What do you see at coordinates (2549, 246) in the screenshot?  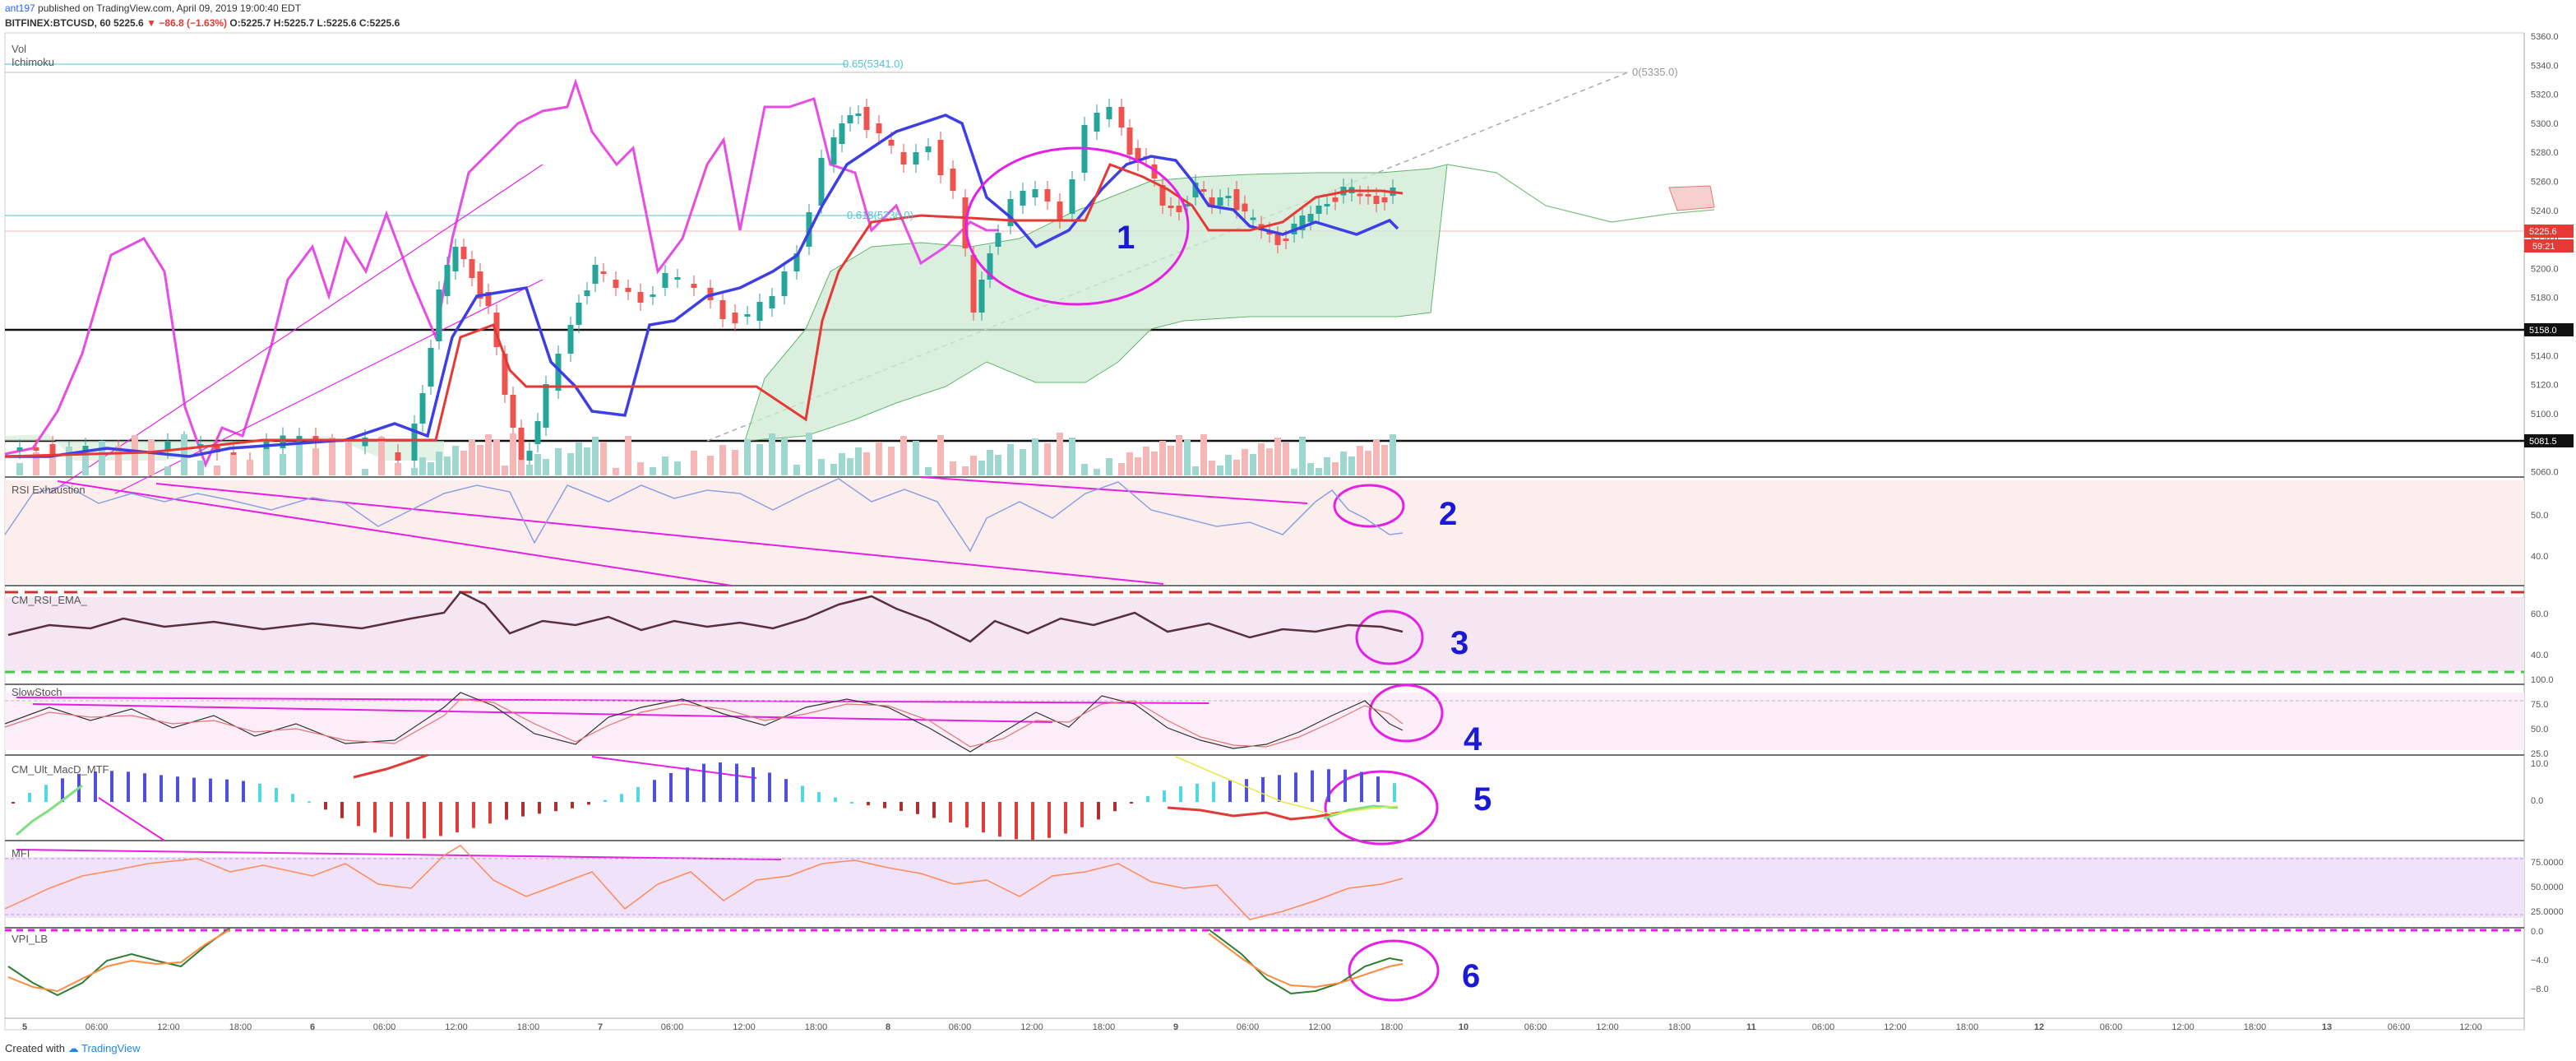 I see `bar-timer-tag` at bounding box center [2549, 246].